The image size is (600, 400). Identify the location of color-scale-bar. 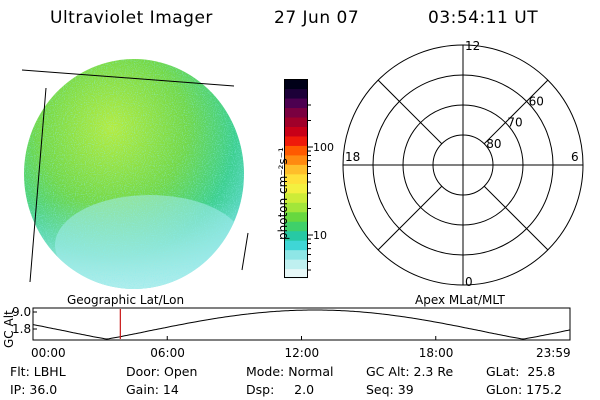
(296, 179).